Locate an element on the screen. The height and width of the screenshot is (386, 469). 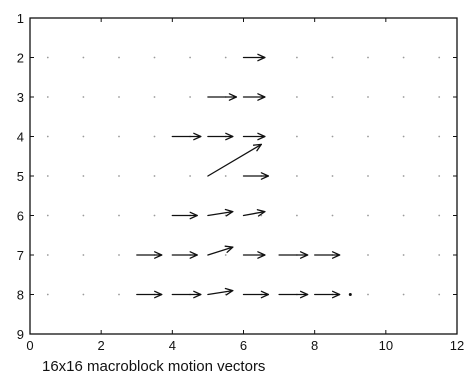
y-tick-label: 3 is located at coordinates (20, 97).